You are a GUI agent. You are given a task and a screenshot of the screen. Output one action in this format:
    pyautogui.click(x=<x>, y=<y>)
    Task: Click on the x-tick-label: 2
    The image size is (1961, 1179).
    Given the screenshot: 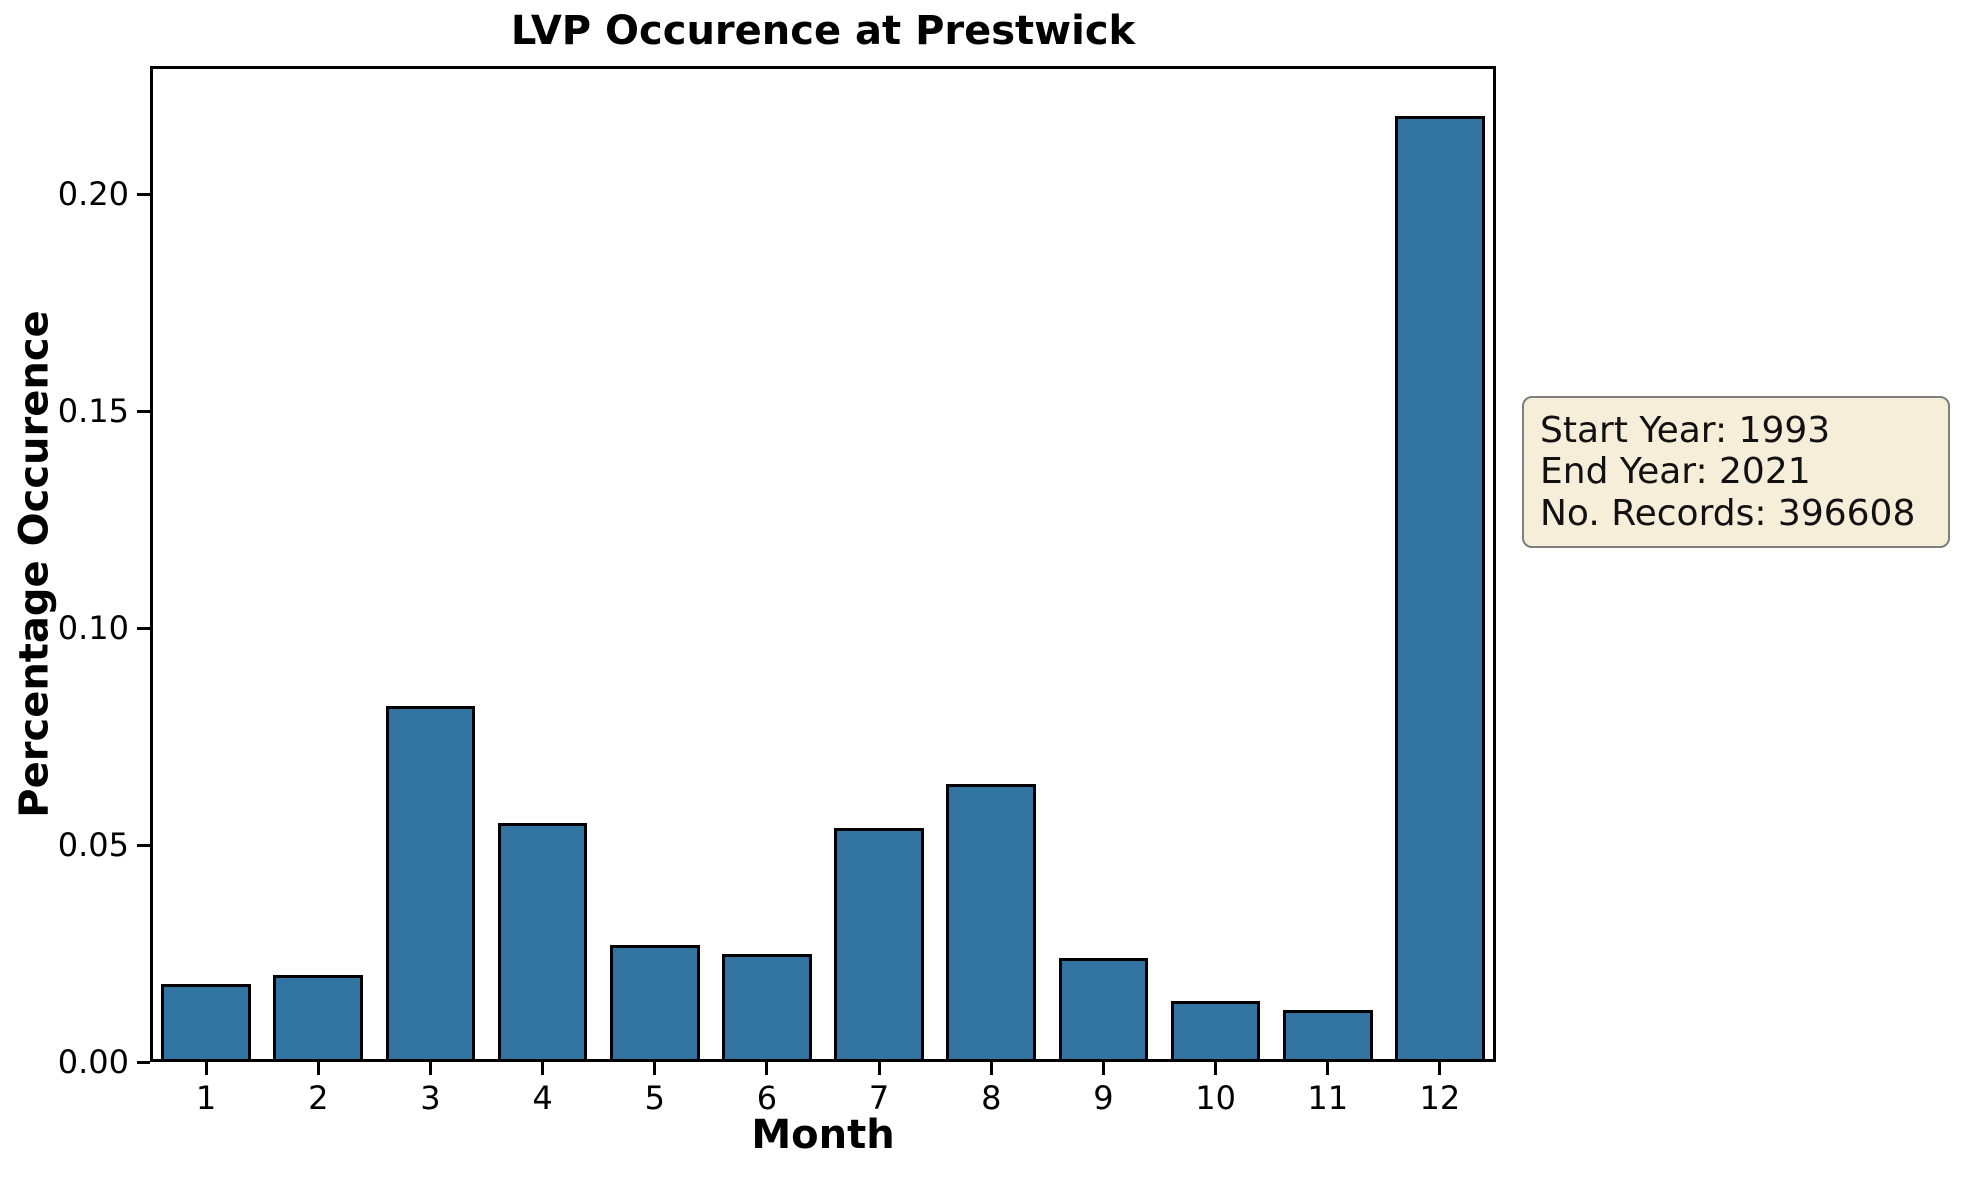 What is the action you would take?
    pyautogui.click(x=318, y=1098)
    